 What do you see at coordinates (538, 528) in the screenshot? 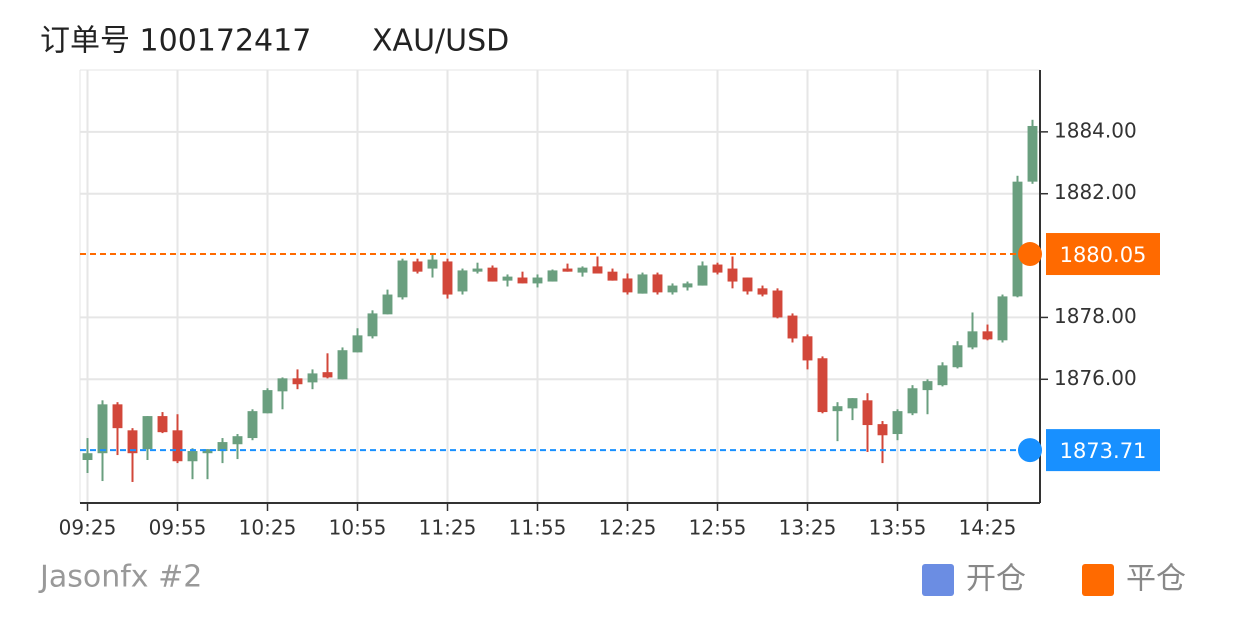
I see `x-tick-label: 11:55` at bounding box center [538, 528].